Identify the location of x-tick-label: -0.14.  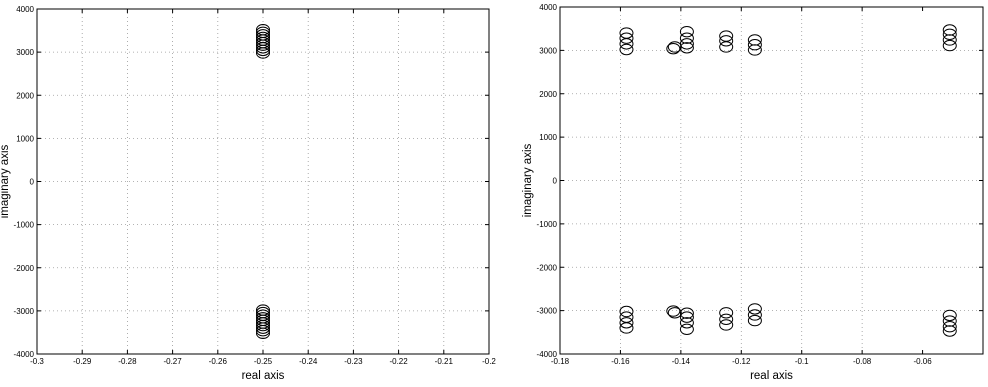
(681, 361).